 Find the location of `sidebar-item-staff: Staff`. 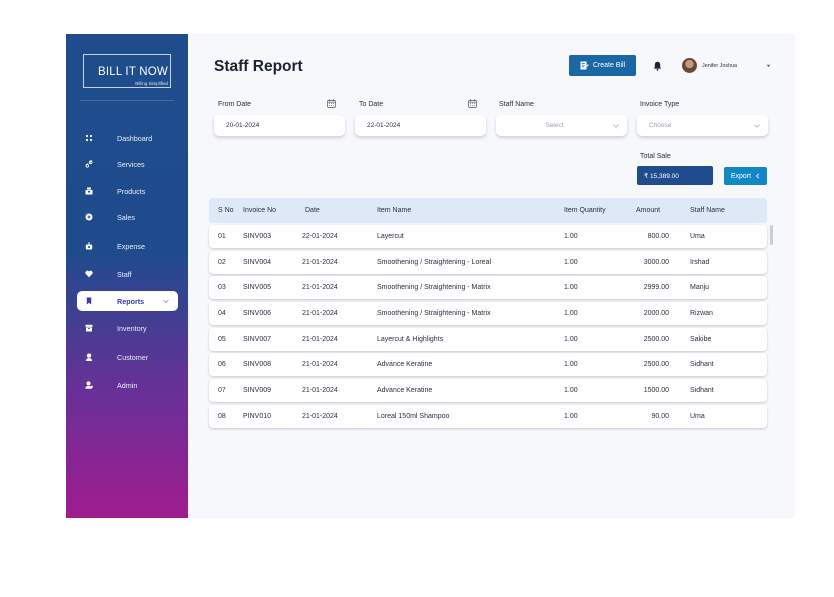

sidebar-item-staff: Staff is located at coordinates (127, 274).